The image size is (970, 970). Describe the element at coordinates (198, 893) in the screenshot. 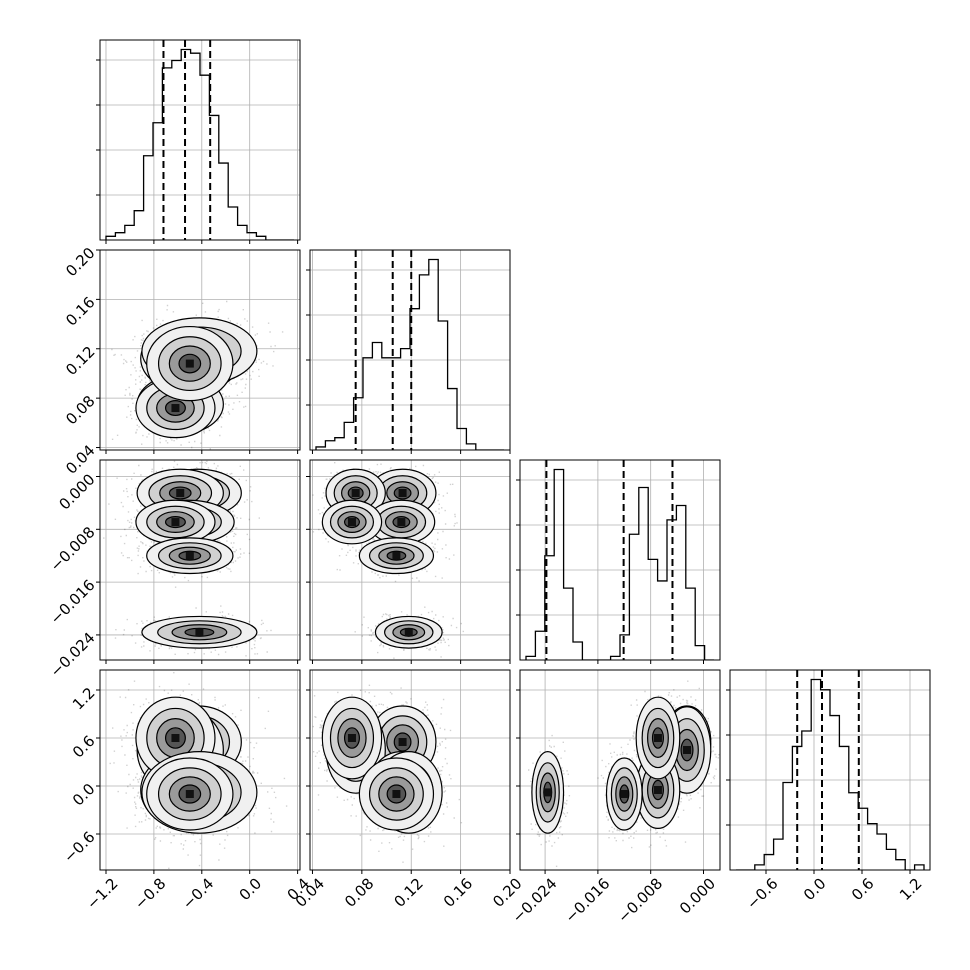

I see `xtick-label-0-2: −0.4` at that location.